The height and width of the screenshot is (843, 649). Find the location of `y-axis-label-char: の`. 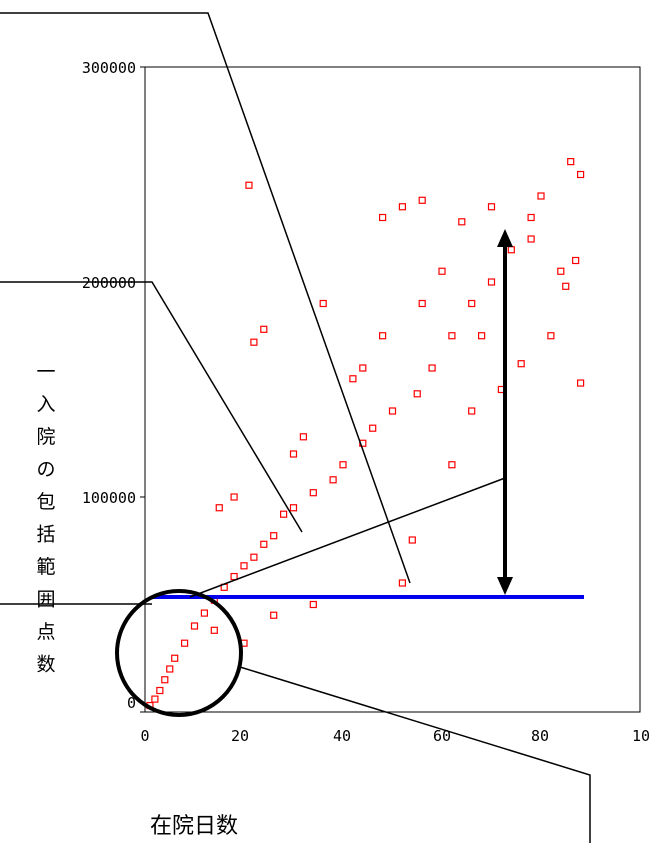

y-axis-label-char: の is located at coordinates (45, 470).